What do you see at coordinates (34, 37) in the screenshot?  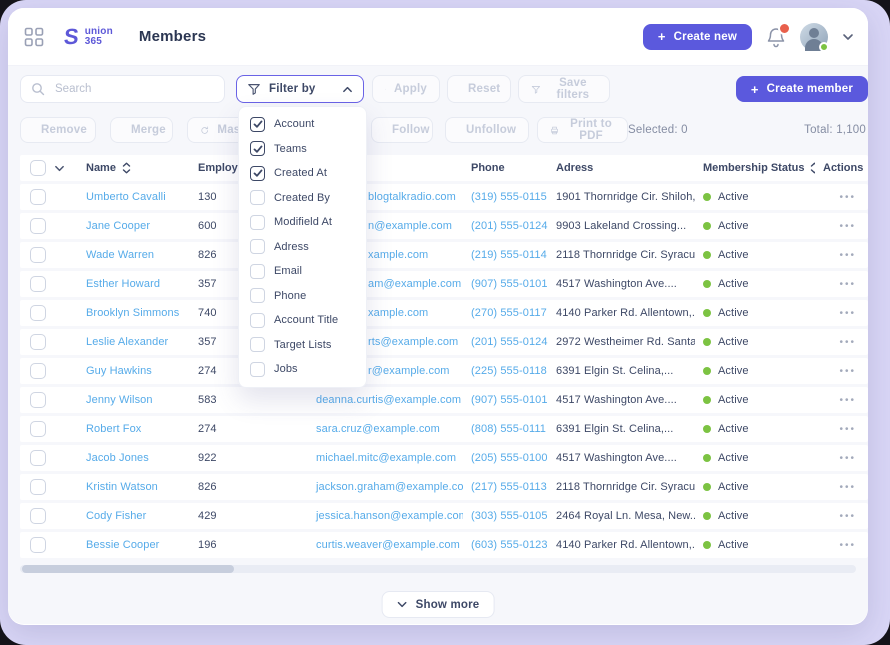 I see `app-launcher-button` at bounding box center [34, 37].